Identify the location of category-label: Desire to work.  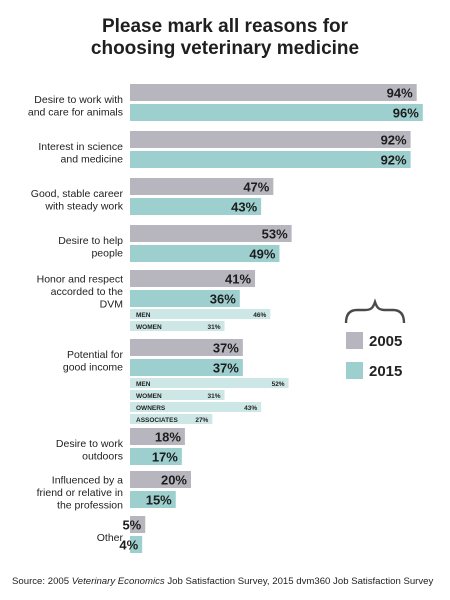
(90, 444).